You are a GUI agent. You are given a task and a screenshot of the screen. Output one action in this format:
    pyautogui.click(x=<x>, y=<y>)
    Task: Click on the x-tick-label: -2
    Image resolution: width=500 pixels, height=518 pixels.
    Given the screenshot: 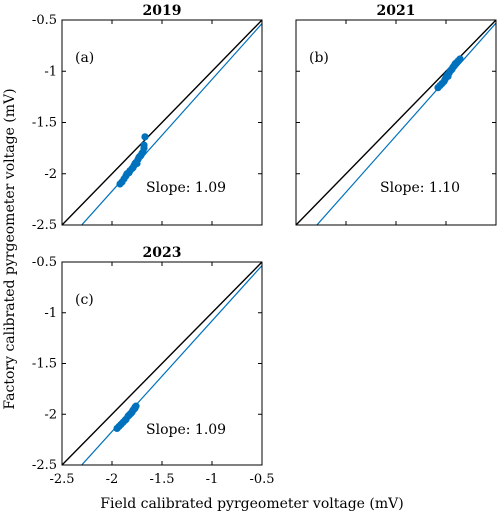 What is the action you would take?
    pyautogui.click(x=112, y=479)
    